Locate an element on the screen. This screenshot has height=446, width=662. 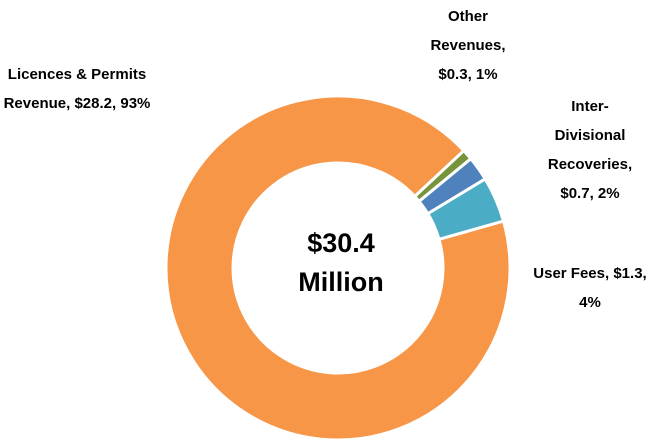
slice-label: Inter-Divisional Recoveries, $0.7, 2% is located at coordinates (590, 150).